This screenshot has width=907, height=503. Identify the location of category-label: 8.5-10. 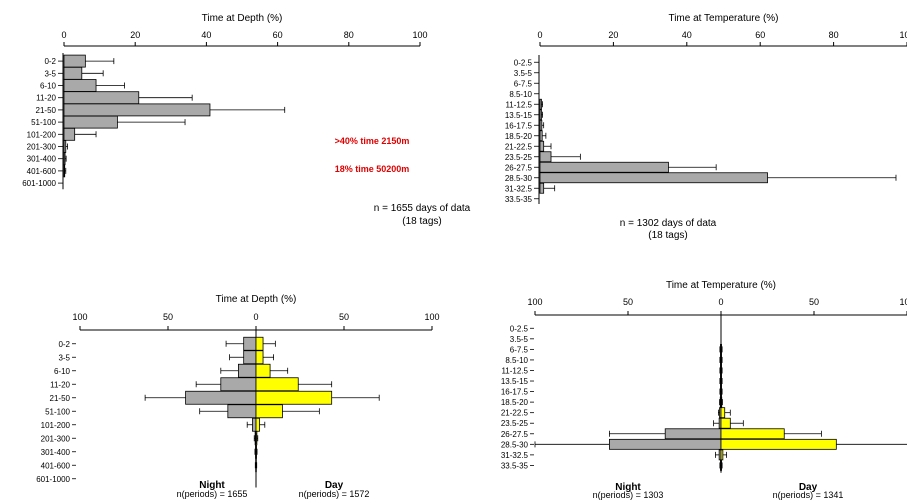
(520, 94).